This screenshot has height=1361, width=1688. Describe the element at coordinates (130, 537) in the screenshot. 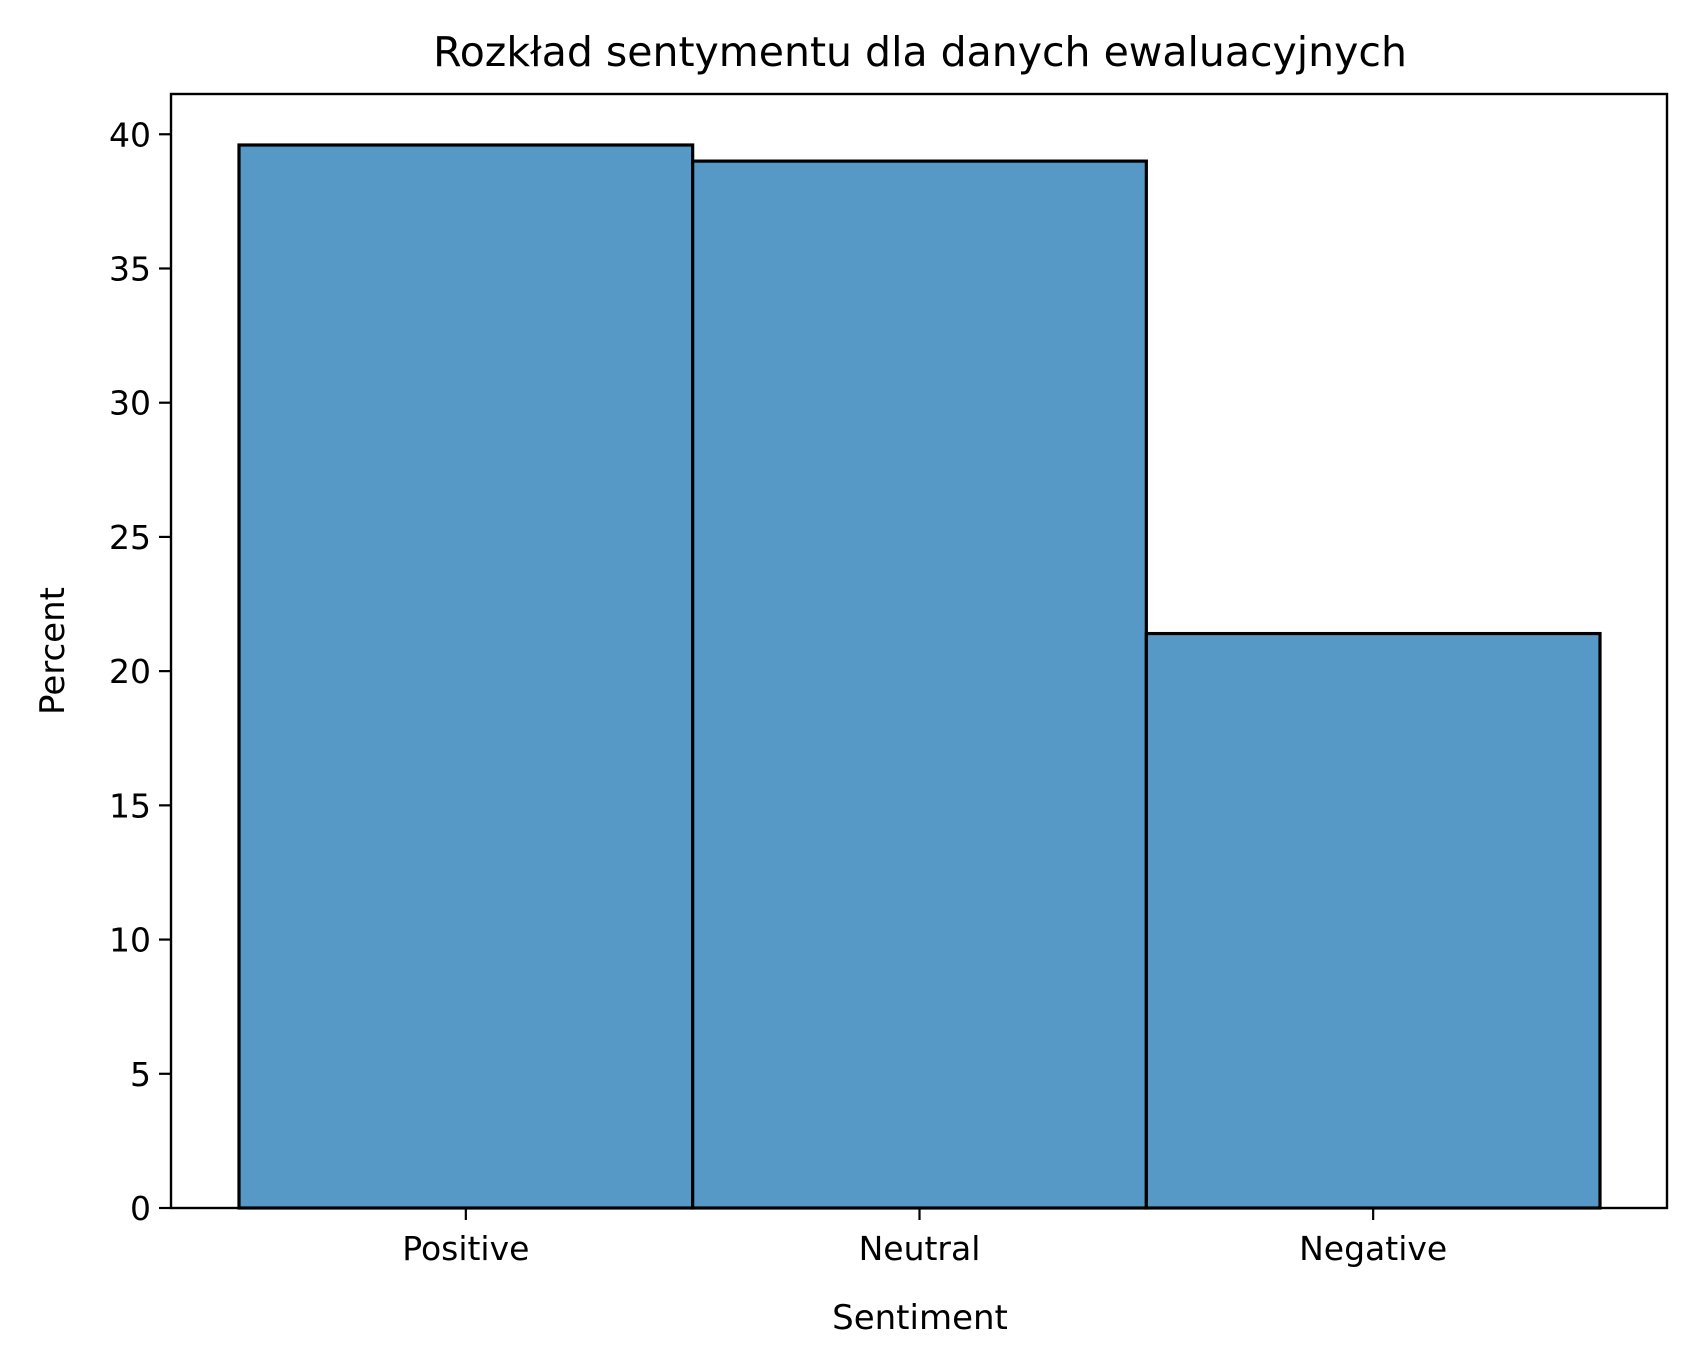

I see `y-tick-label: 25` at that location.